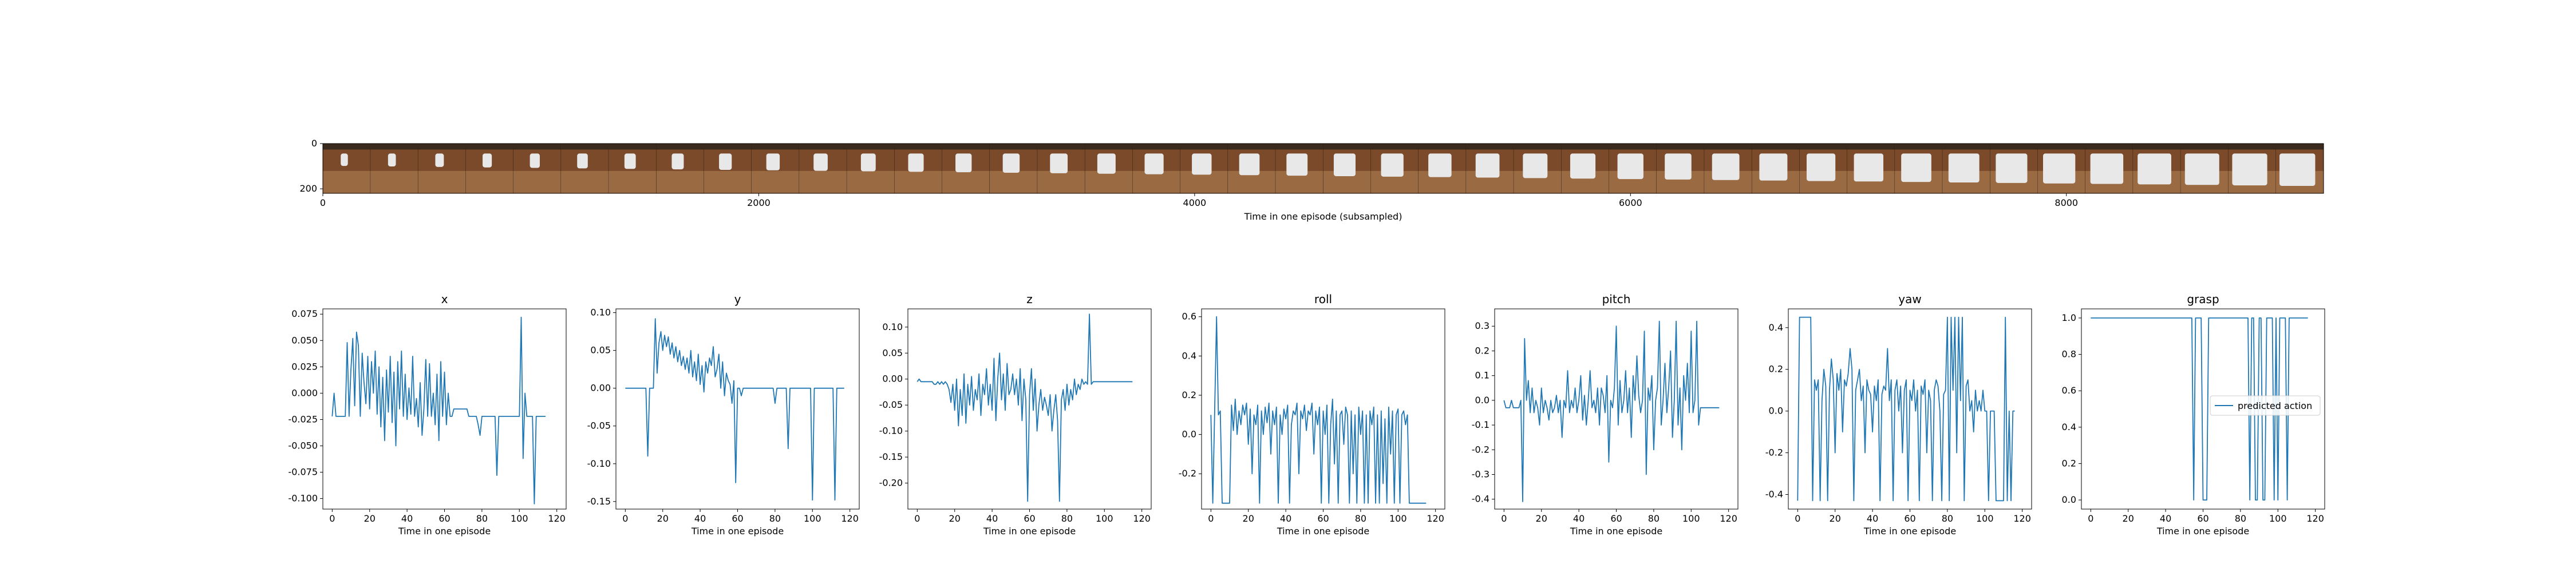 This screenshot has height=572, width=2576. I want to click on chart-title: roll, so click(1323, 299).